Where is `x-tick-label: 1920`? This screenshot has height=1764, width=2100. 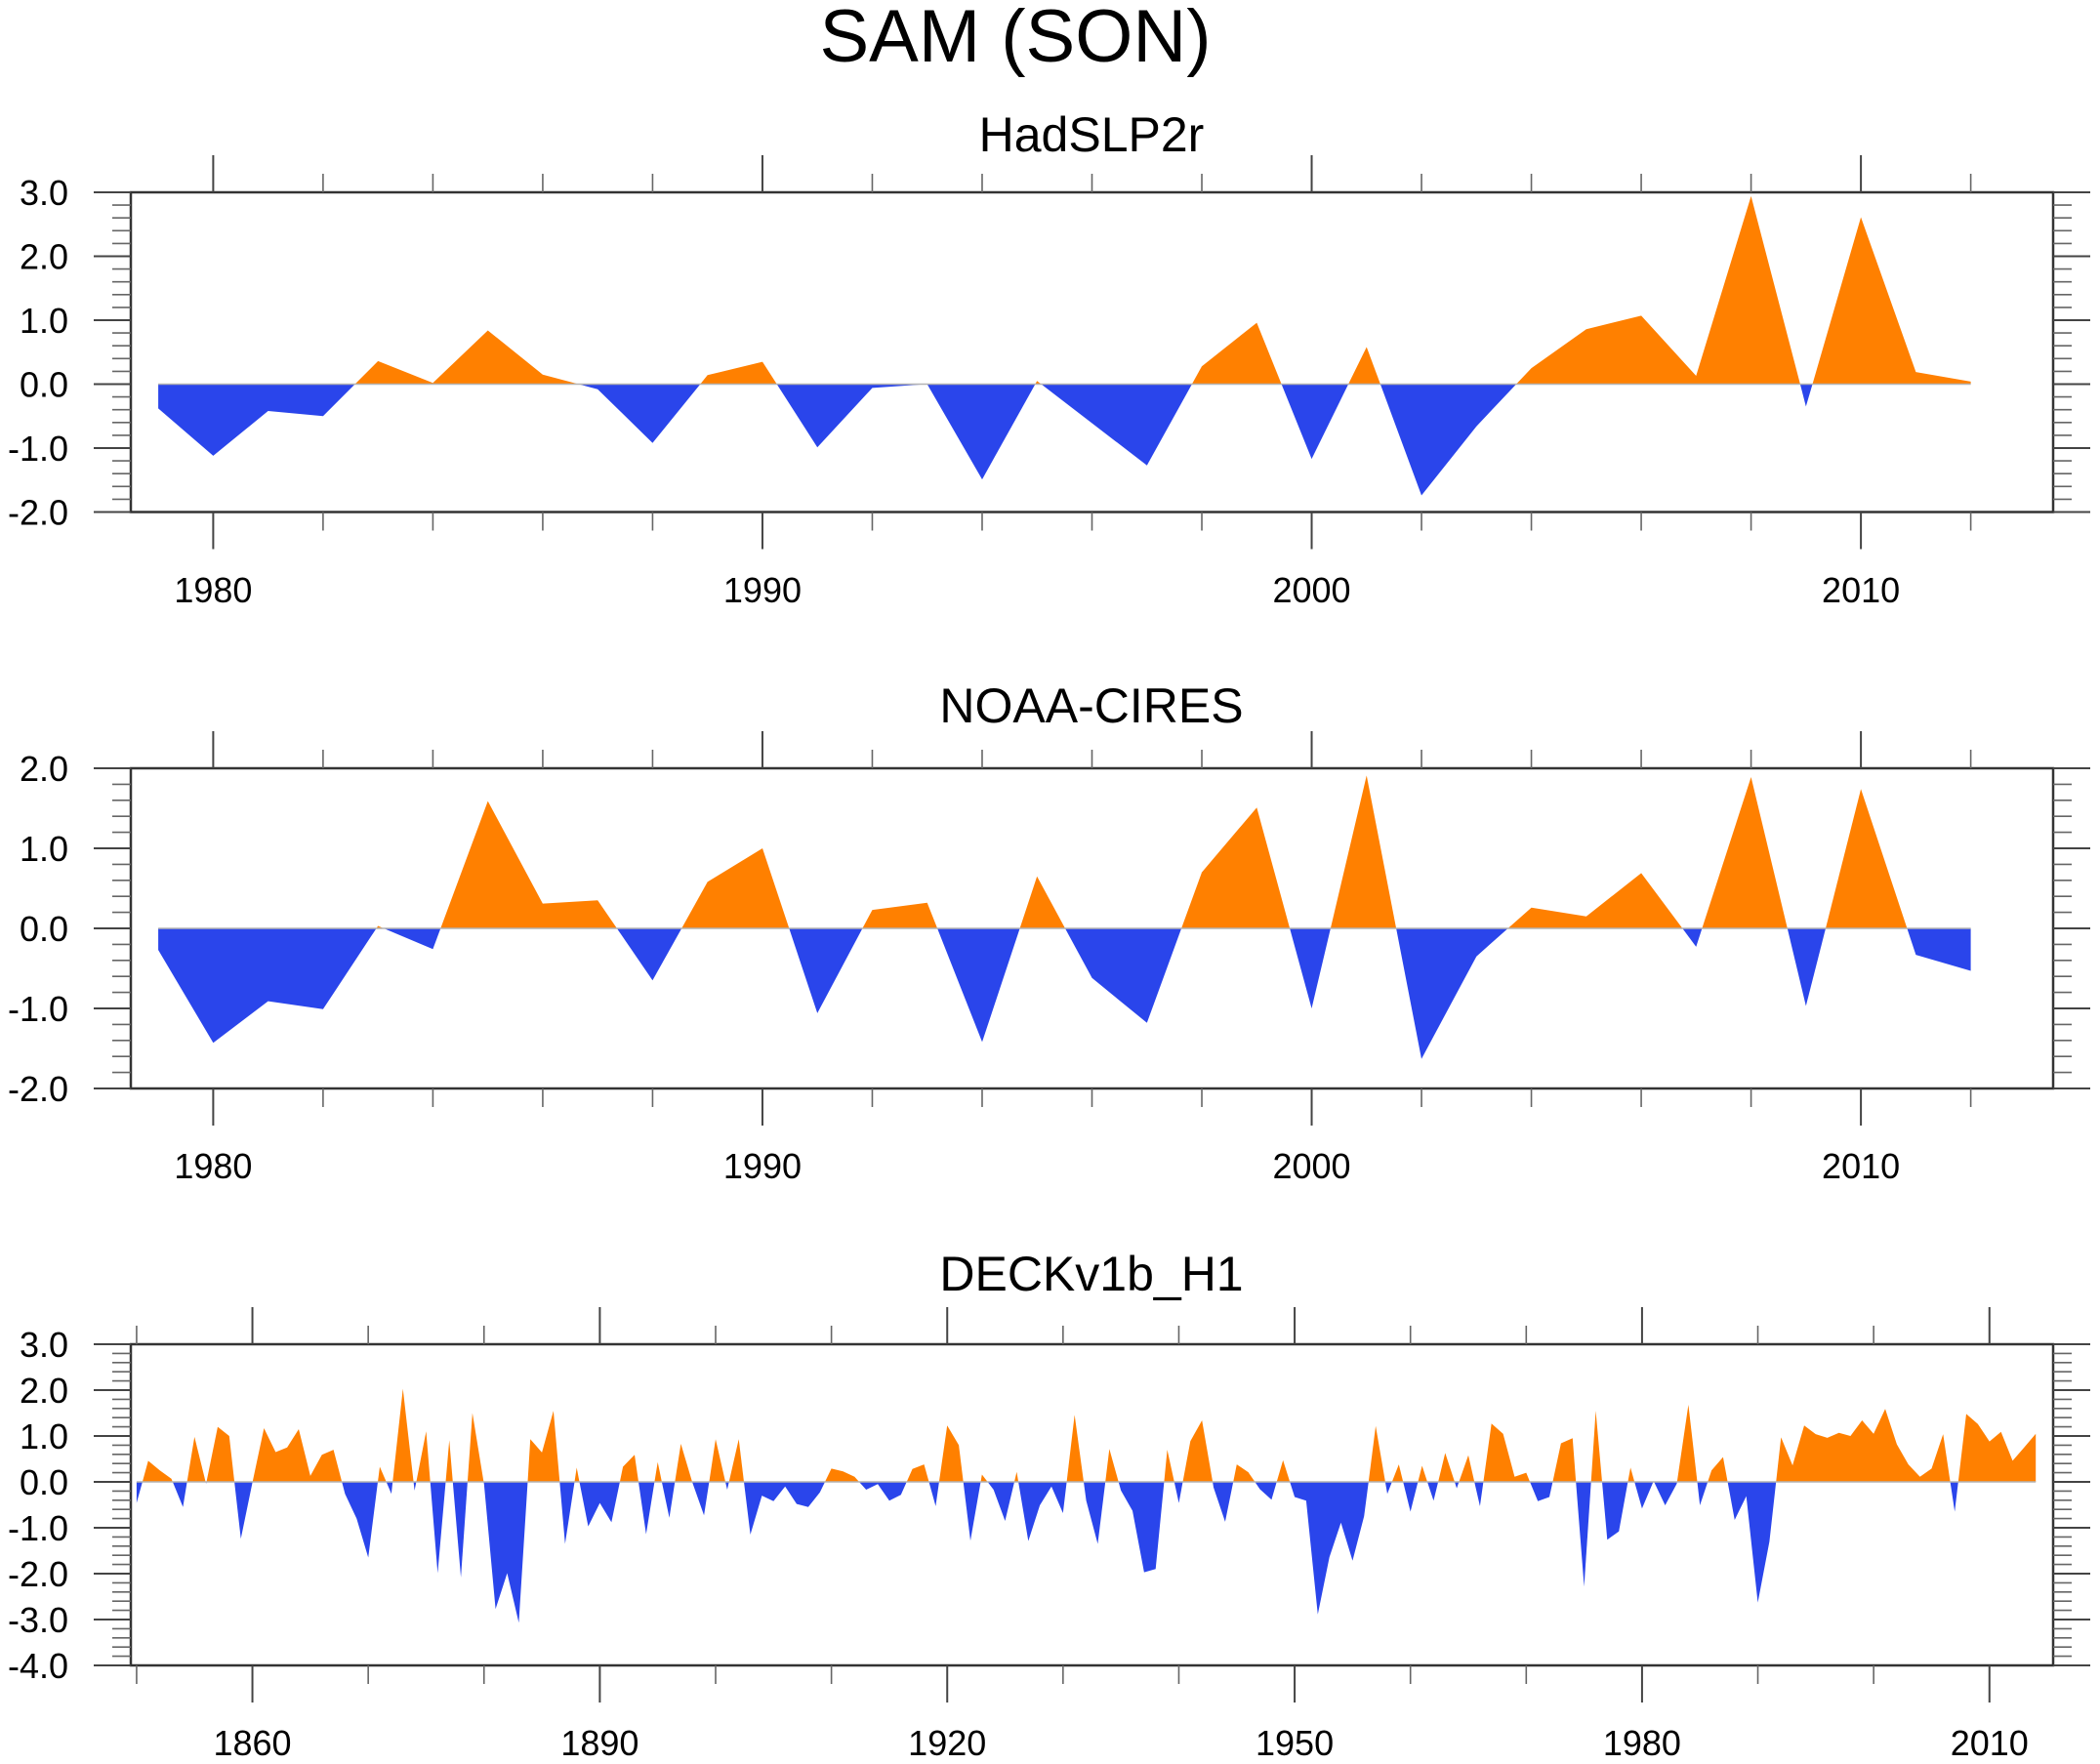
x-tick-label: 1920 is located at coordinates (947, 1743).